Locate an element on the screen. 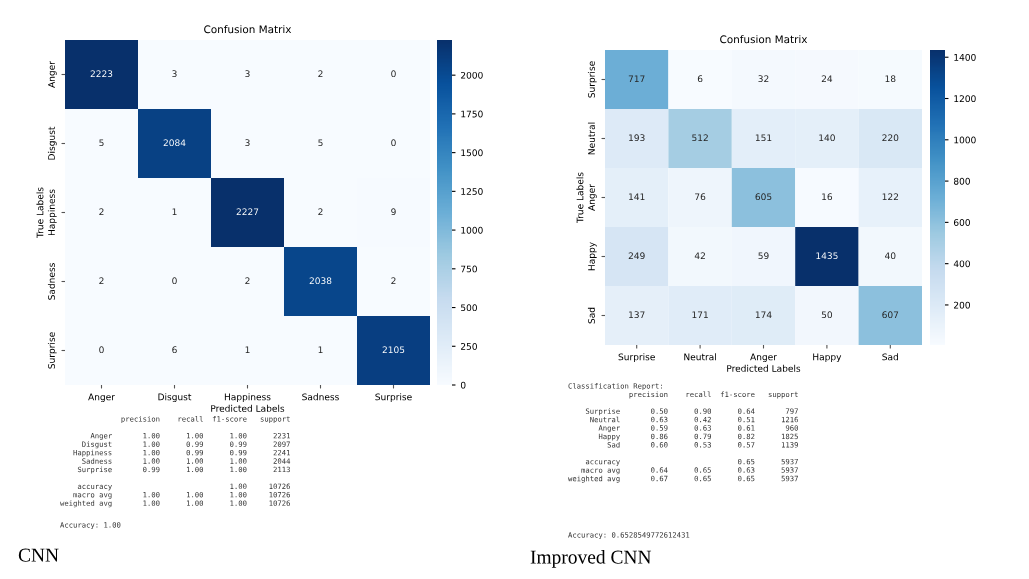  data-label: 137 is located at coordinates (637, 315).